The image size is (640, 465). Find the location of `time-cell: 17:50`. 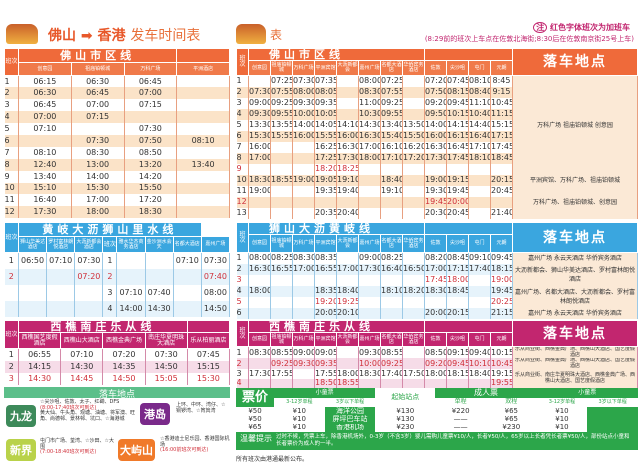

time-cell: 17:50 is located at coordinates (413, 374).